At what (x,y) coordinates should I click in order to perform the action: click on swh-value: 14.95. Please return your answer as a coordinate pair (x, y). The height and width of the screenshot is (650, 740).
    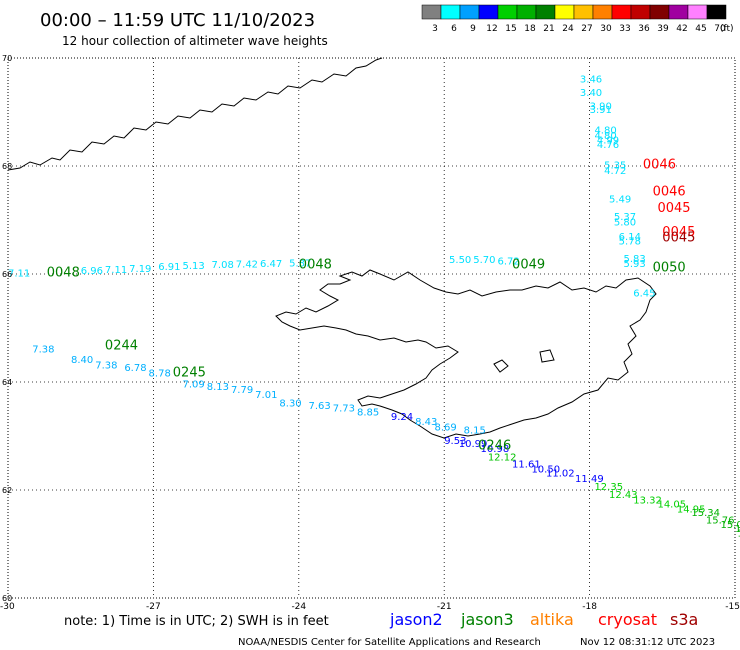
    Looking at the image, I should click on (691, 510).